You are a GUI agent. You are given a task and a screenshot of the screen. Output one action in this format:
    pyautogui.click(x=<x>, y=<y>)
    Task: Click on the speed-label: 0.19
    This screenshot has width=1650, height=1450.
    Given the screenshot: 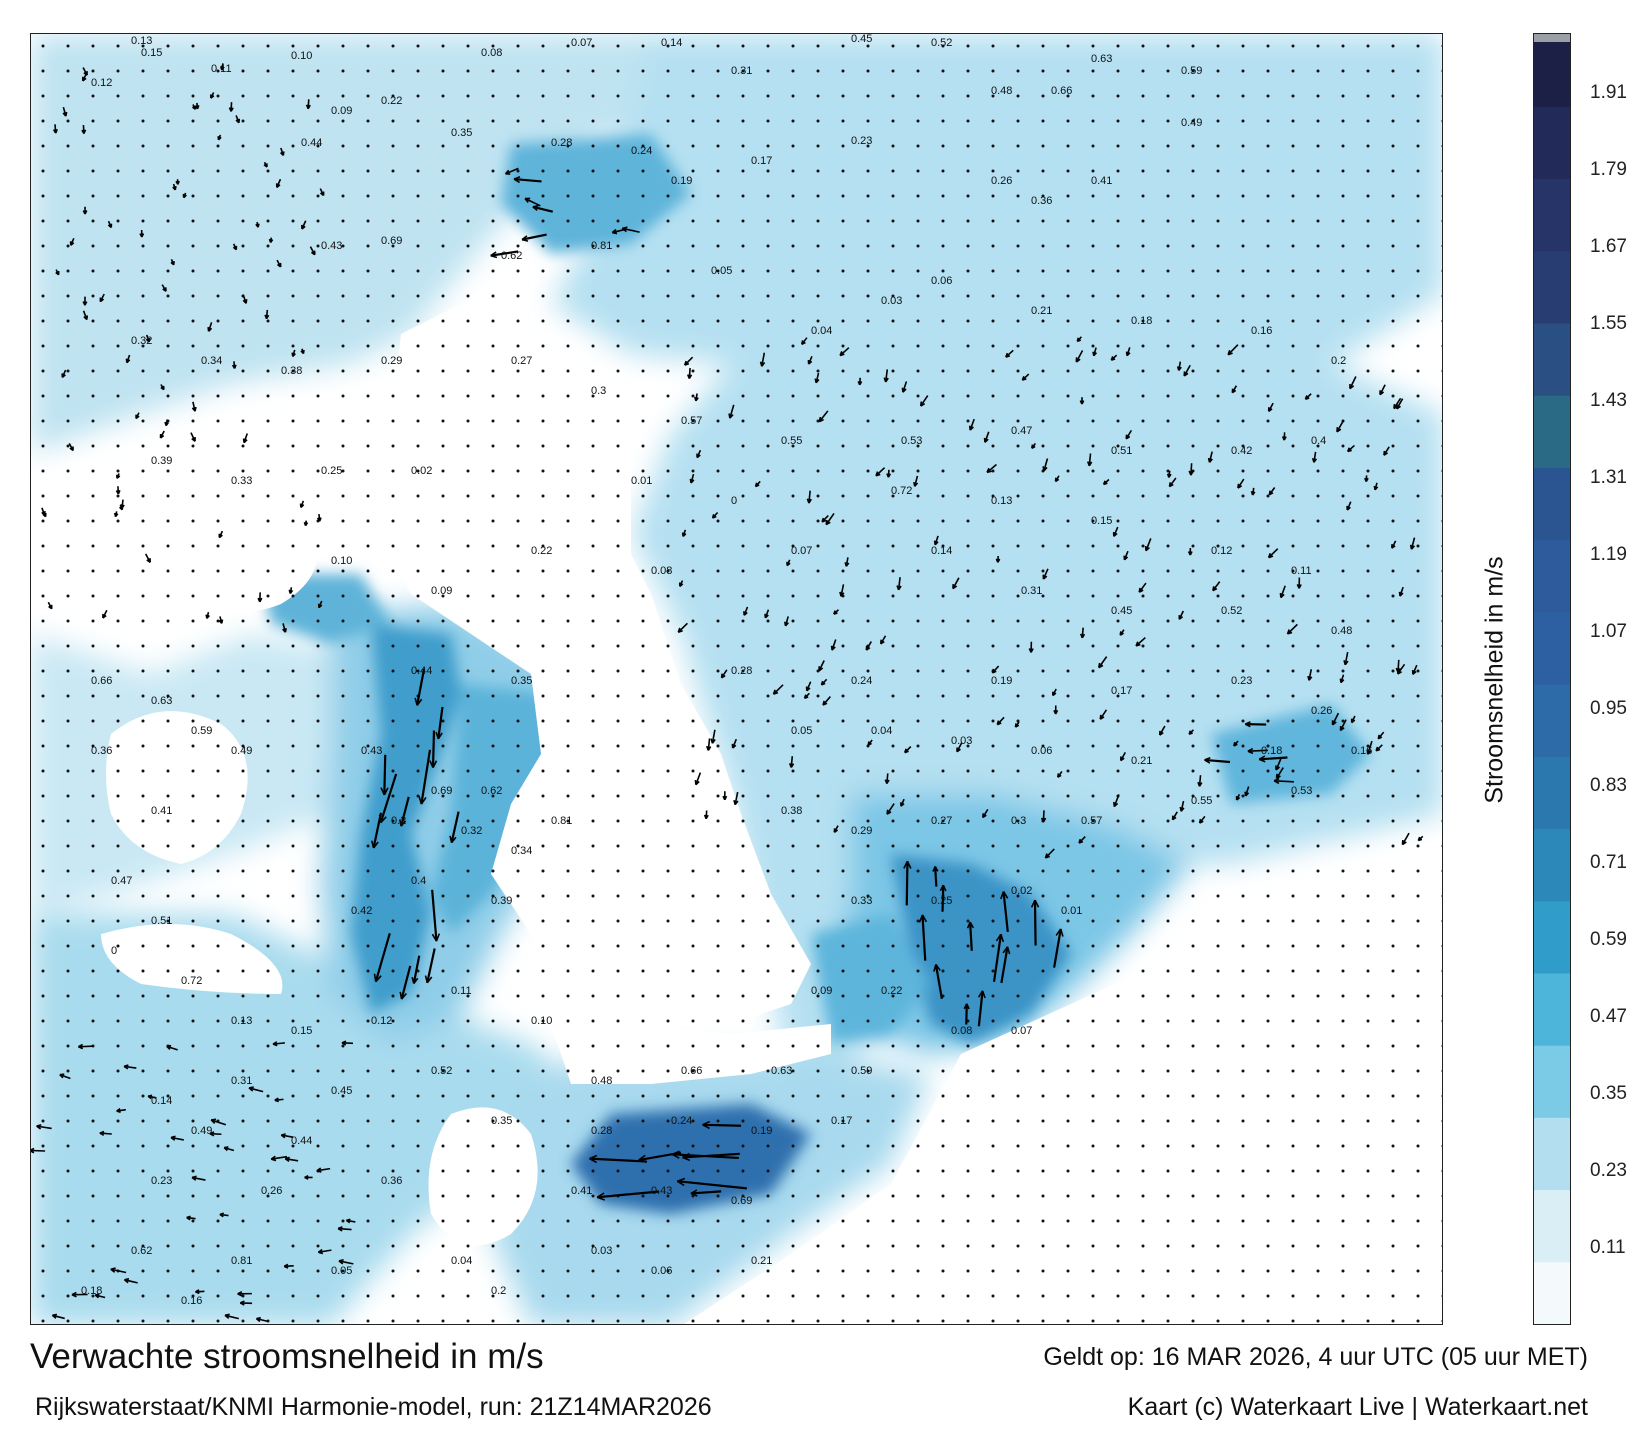 What is the action you would take?
    pyautogui.click(x=761, y=1131)
    